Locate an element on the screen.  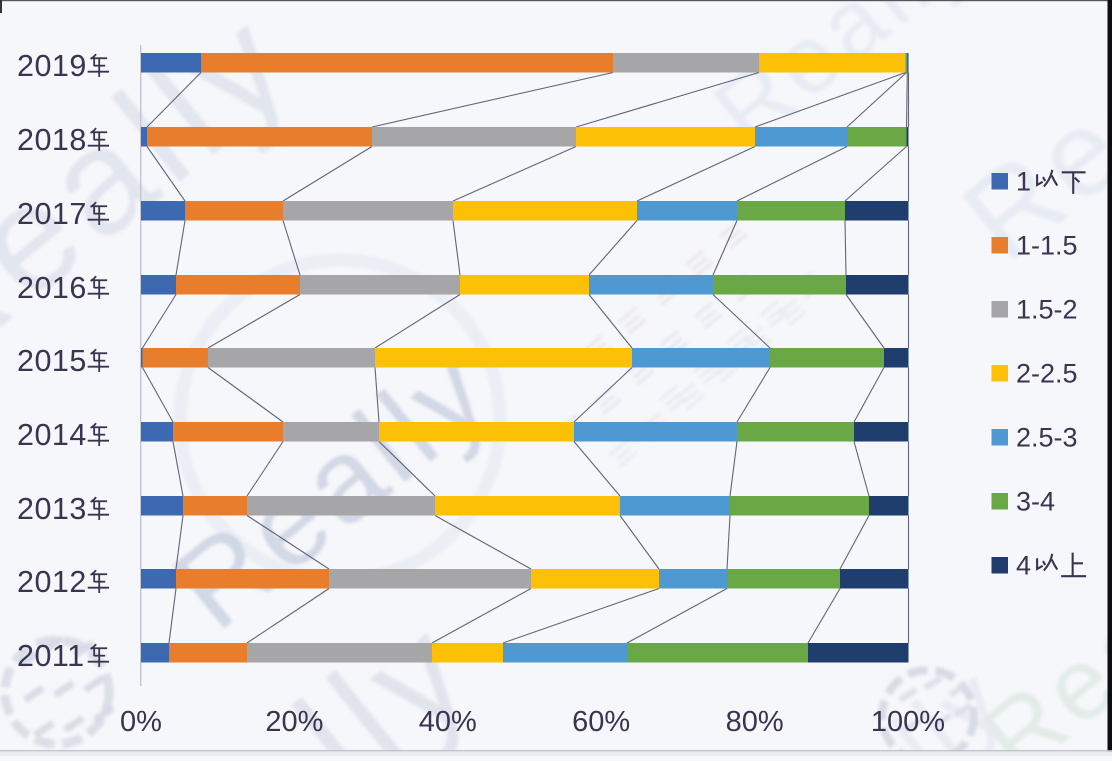
svg-text: 1-1.5 is located at coordinates (1047, 246).